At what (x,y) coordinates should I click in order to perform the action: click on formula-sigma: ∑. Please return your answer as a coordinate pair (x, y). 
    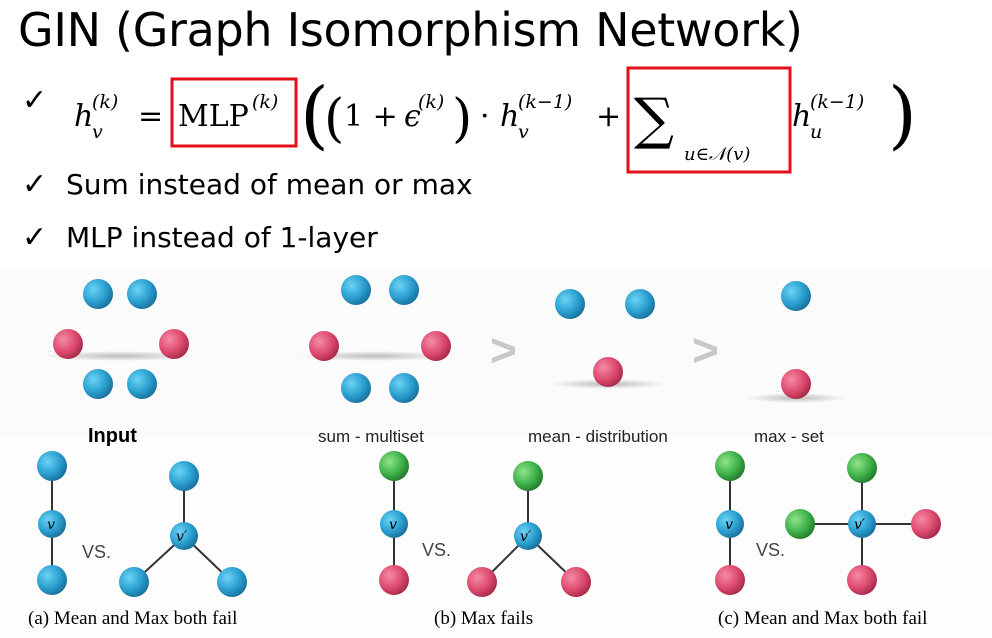
    Looking at the image, I should click on (654, 119).